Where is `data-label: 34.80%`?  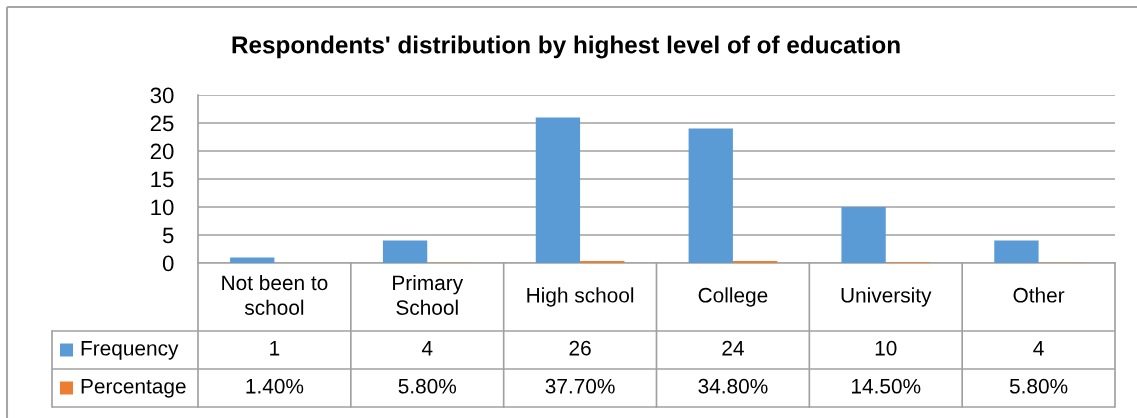
data-label: 34.80% is located at coordinates (733, 386).